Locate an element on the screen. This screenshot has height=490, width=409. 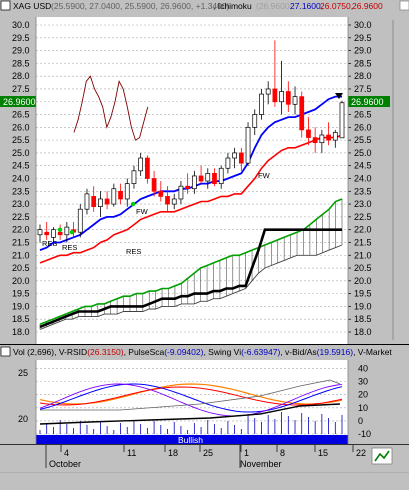
vol-tick-label: 0 is located at coordinates (360, 421).